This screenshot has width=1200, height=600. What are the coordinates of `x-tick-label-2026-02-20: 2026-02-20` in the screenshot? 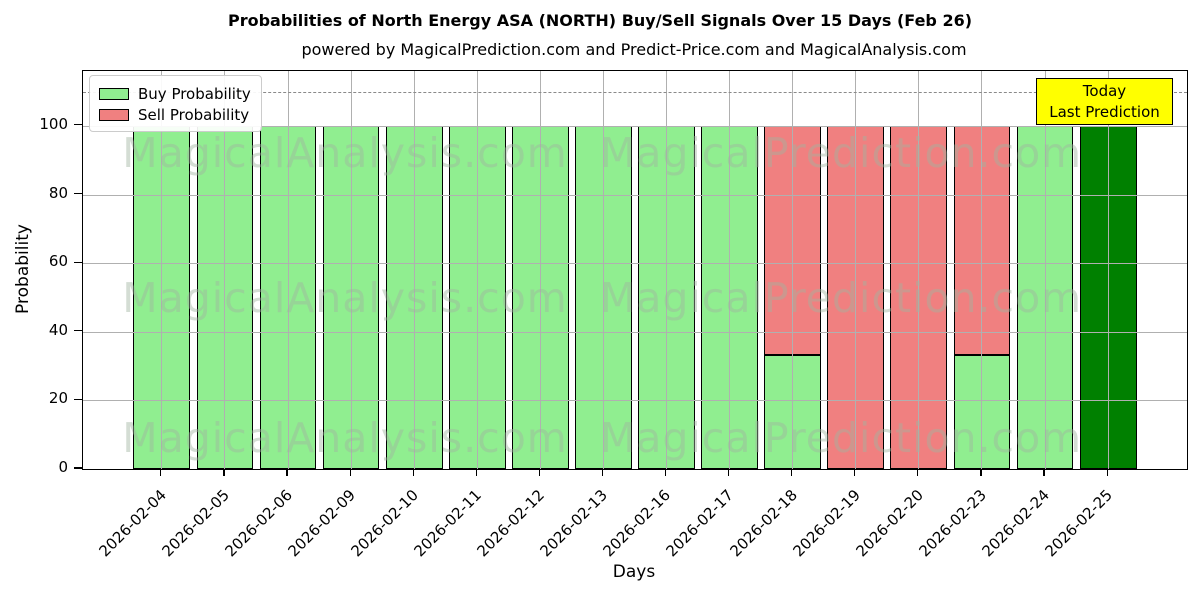 It's located at (889, 523).